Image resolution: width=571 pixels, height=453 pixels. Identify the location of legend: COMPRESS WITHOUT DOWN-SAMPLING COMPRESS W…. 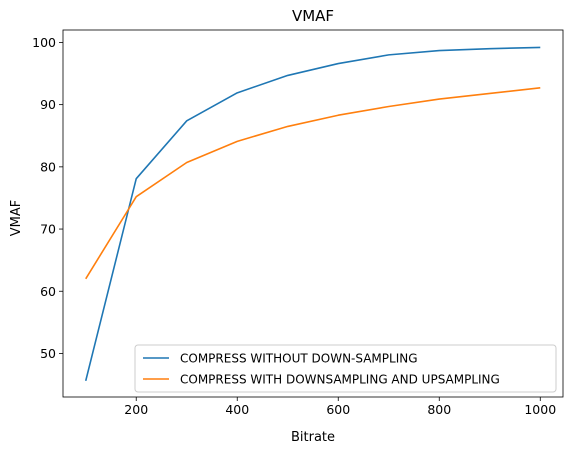
(345, 368).